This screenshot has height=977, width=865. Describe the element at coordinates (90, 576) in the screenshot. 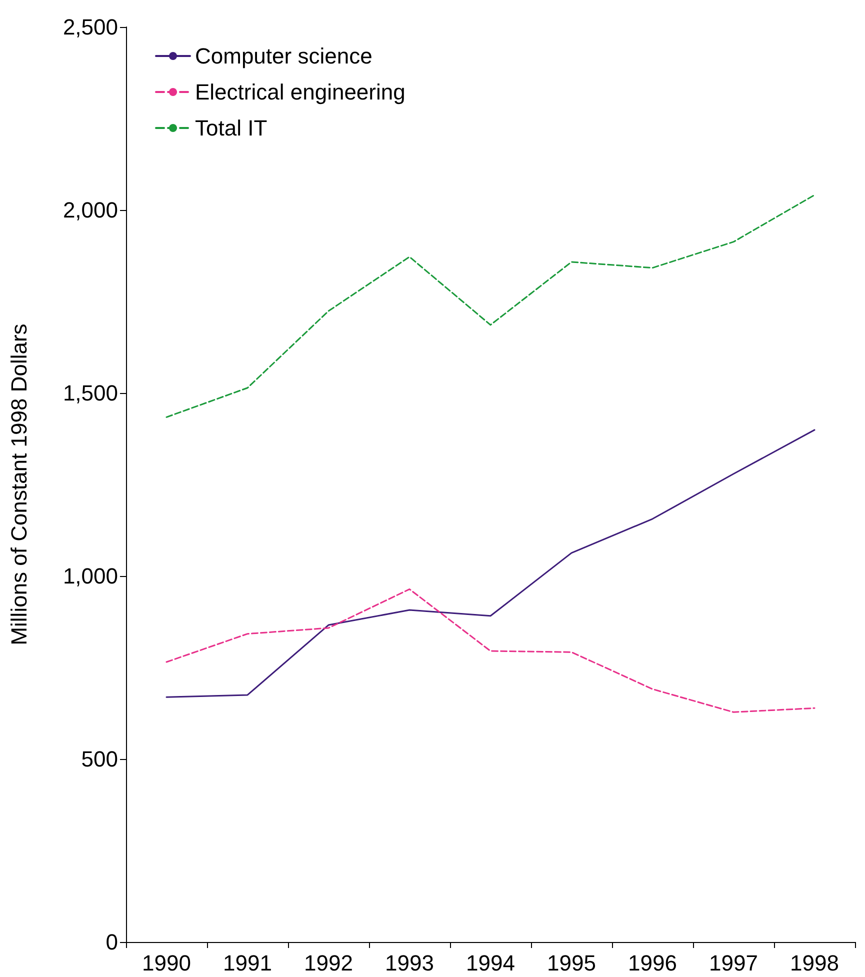

I see `y-tick-label: 1,000` at that location.